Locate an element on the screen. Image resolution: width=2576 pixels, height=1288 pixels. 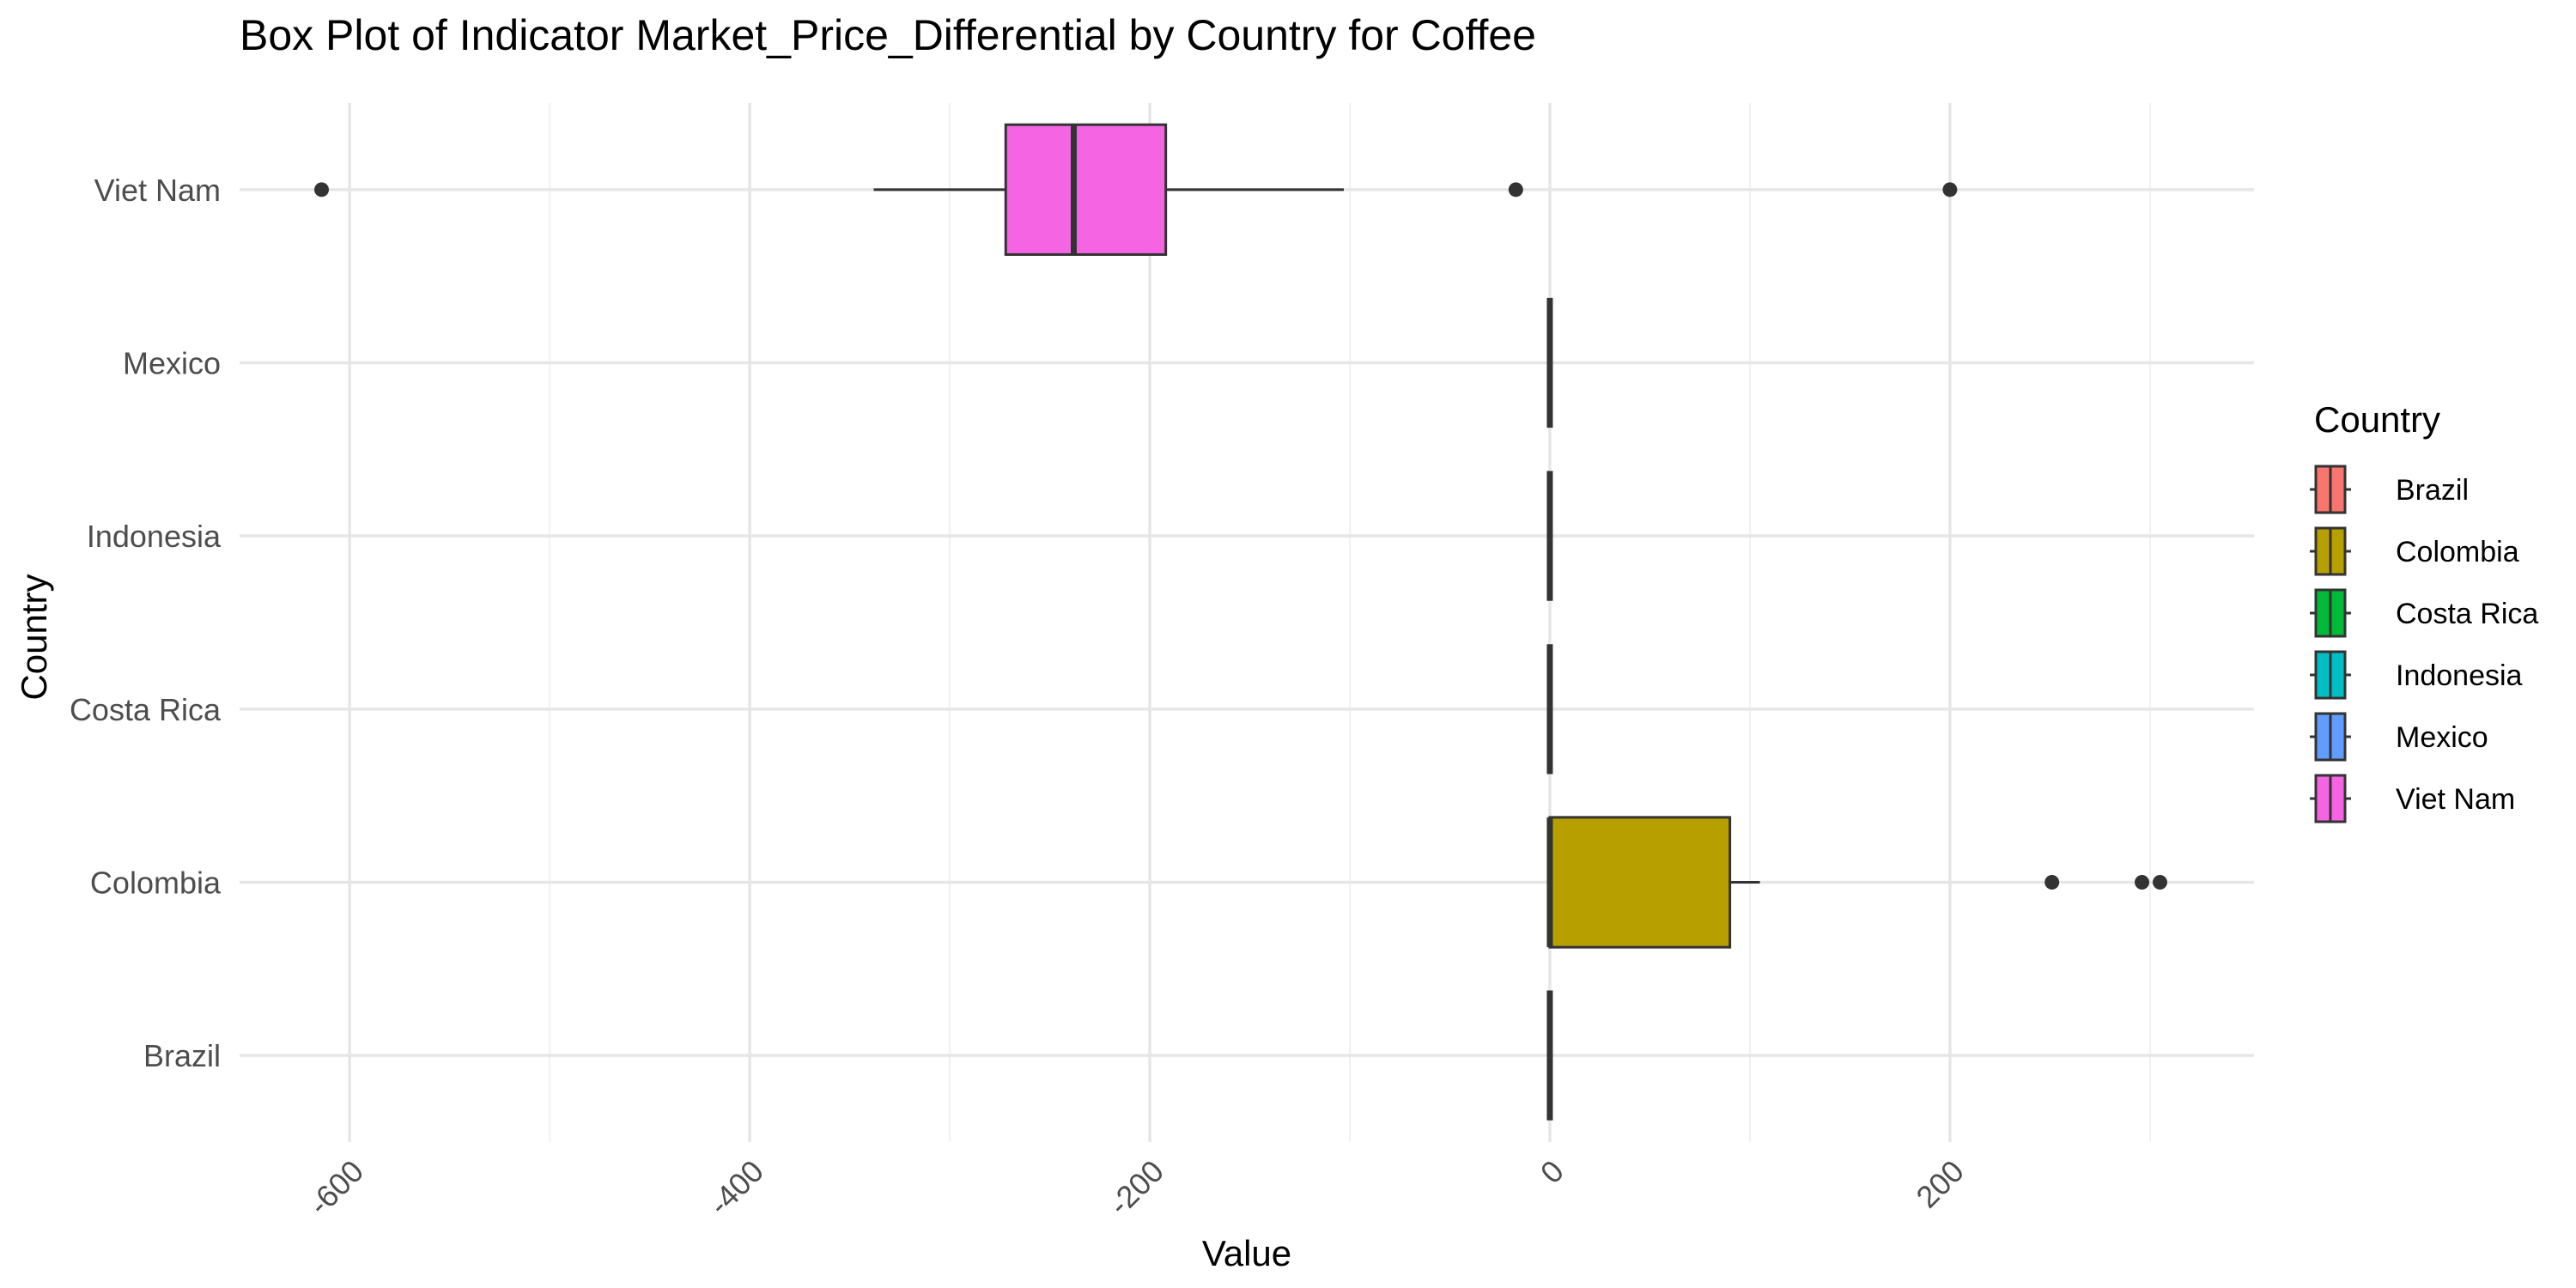
y-tick-label: Costa Rica is located at coordinates (146, 709).